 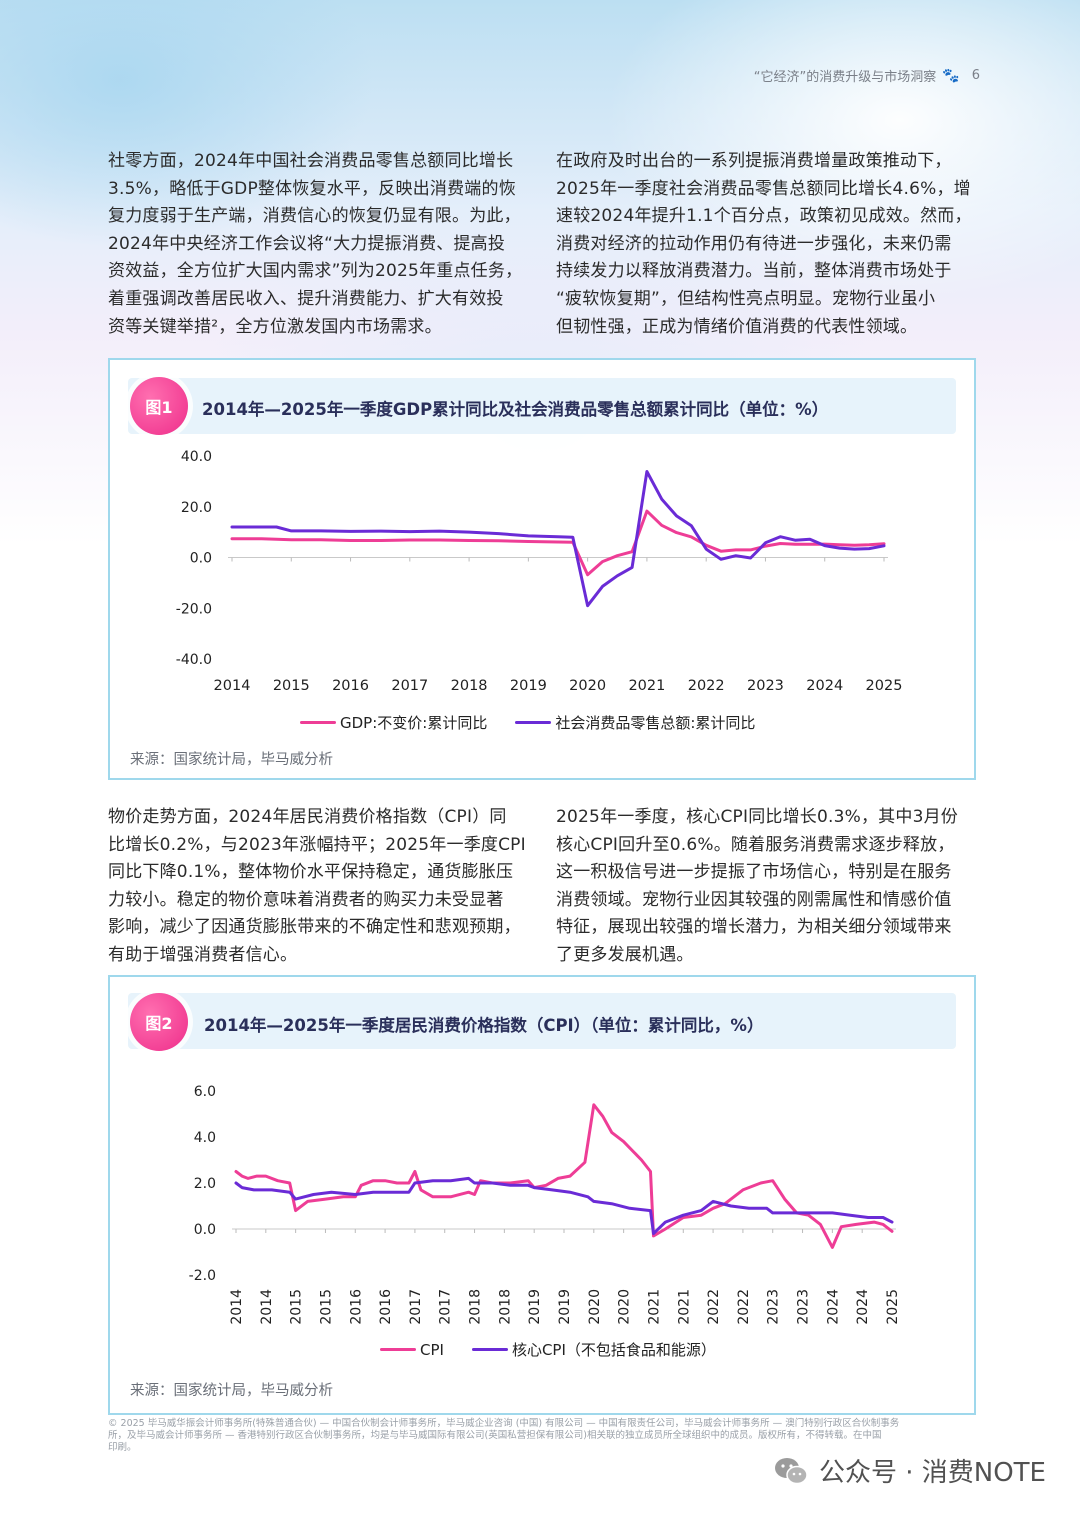 What do you see at coordinates (205, 1092) in the screenshot?
I see `y-tick-label: 6.0` at bounding box center [205, 1092].